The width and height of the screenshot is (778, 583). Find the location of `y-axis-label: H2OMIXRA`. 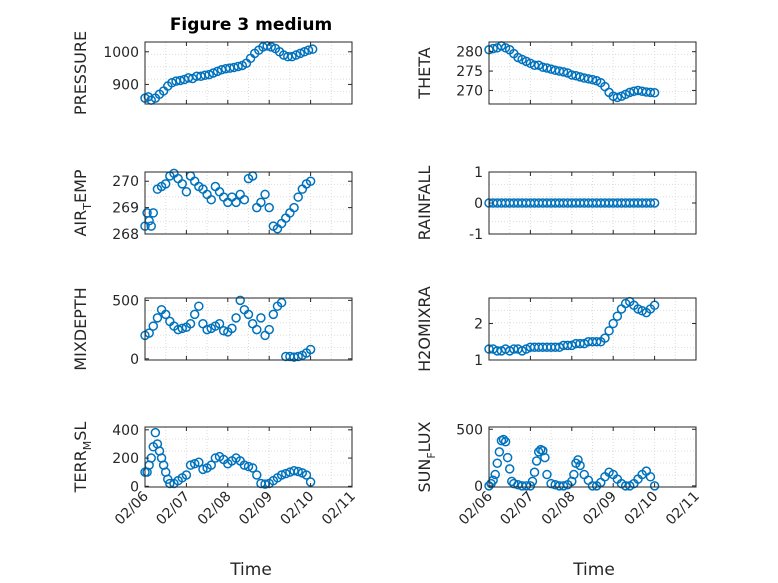

y-axis-label: H2OMIXRA is located at coordinates (424, 329).